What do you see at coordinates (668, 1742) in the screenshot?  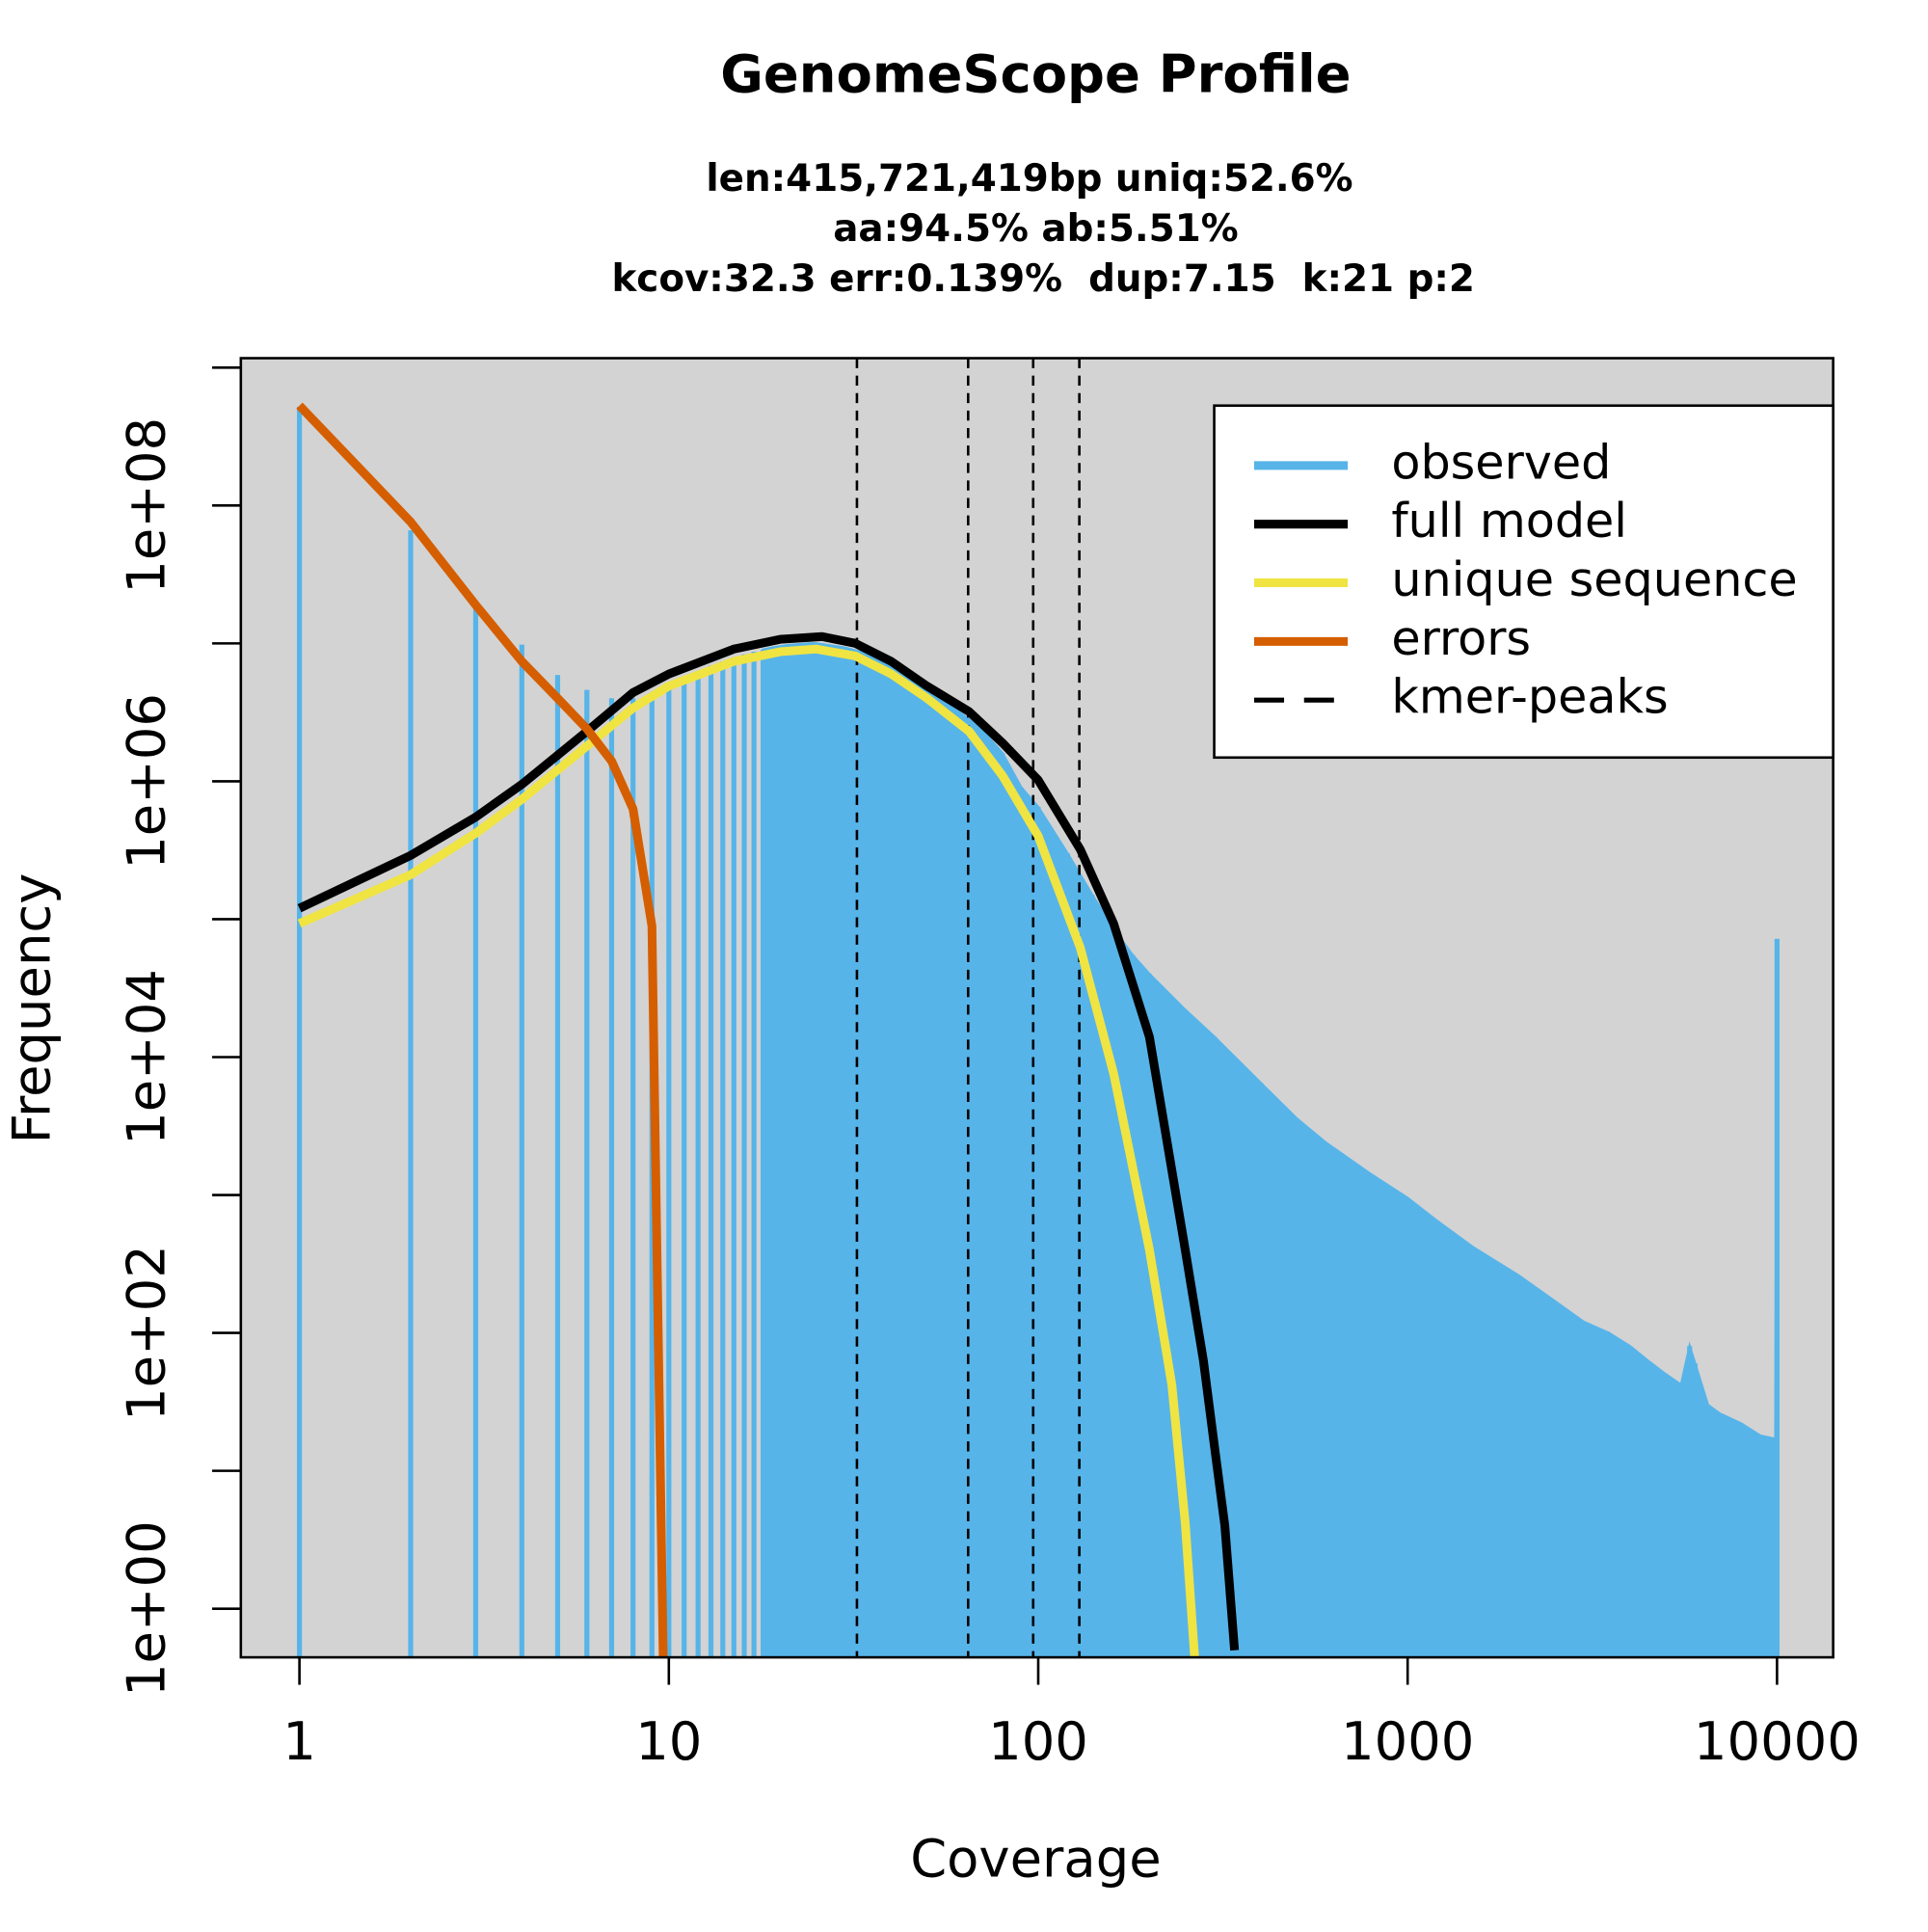 I see `x-tick-label: 10` at bounding box center [668, 1742].